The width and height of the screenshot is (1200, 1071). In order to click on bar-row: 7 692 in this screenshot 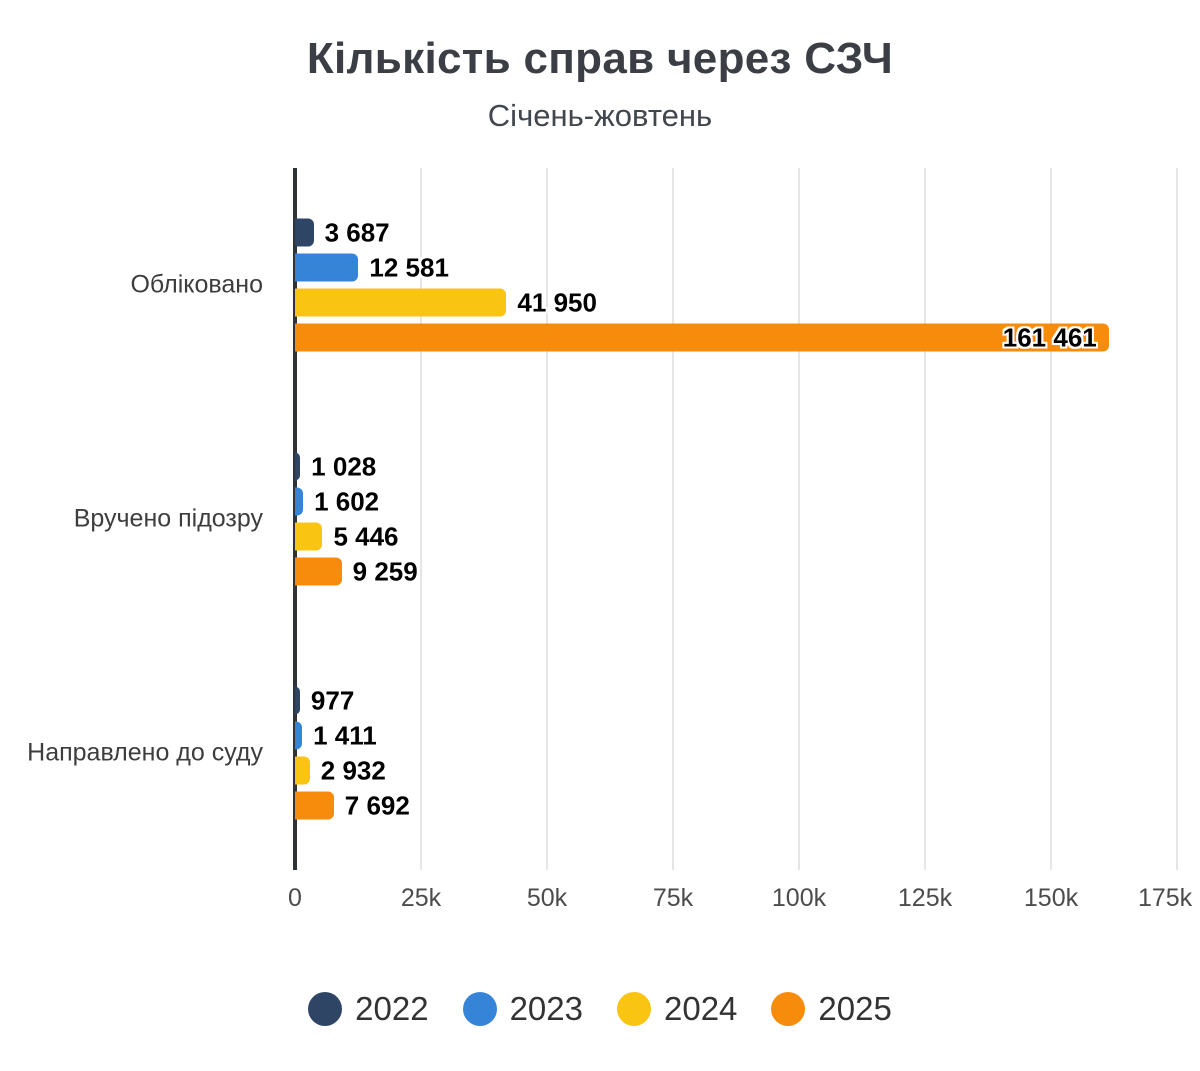, I will do `click(736, 805)`.